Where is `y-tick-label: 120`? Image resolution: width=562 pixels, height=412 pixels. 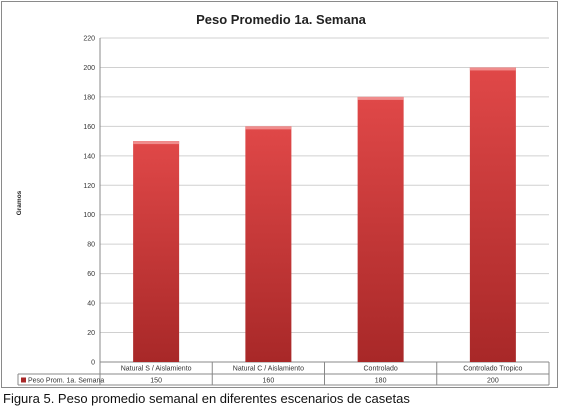
y-tick-label: 120 is located at coordinates (89, 186).